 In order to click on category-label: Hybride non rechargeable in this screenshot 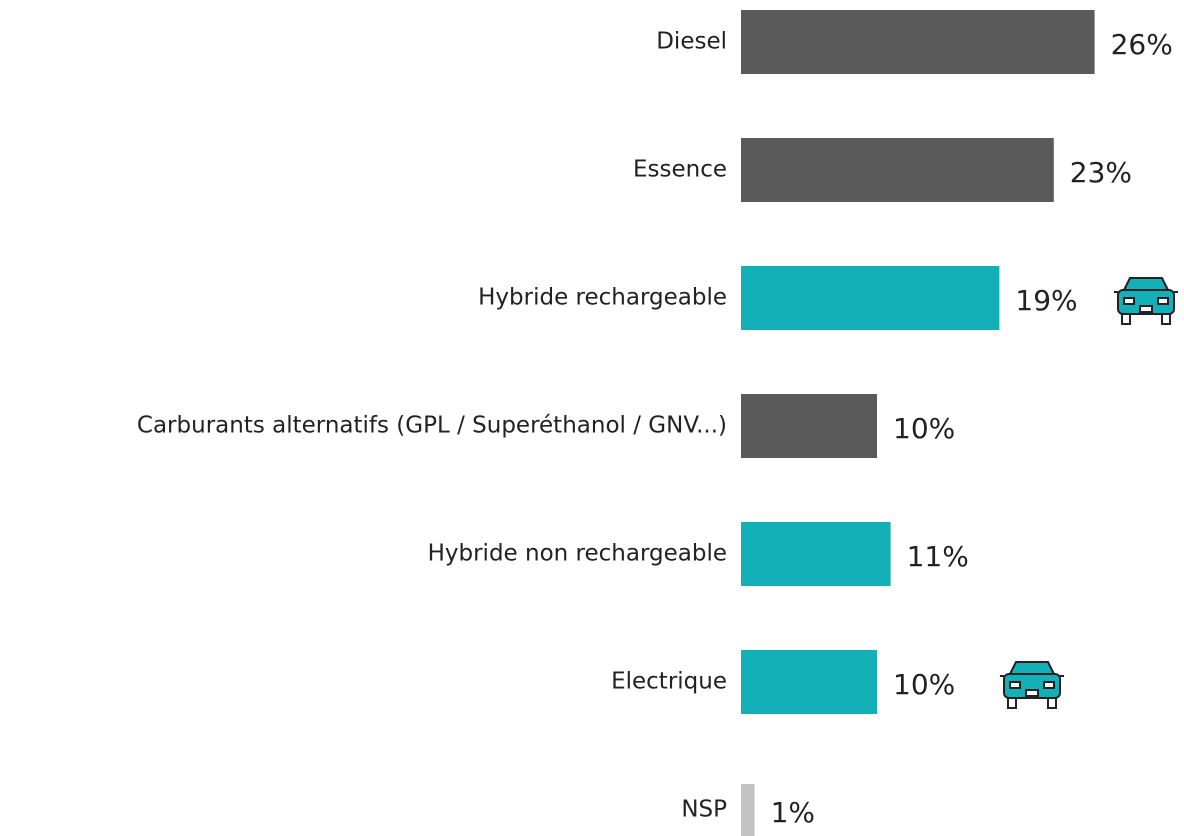, I will do `click(577, 554)`.